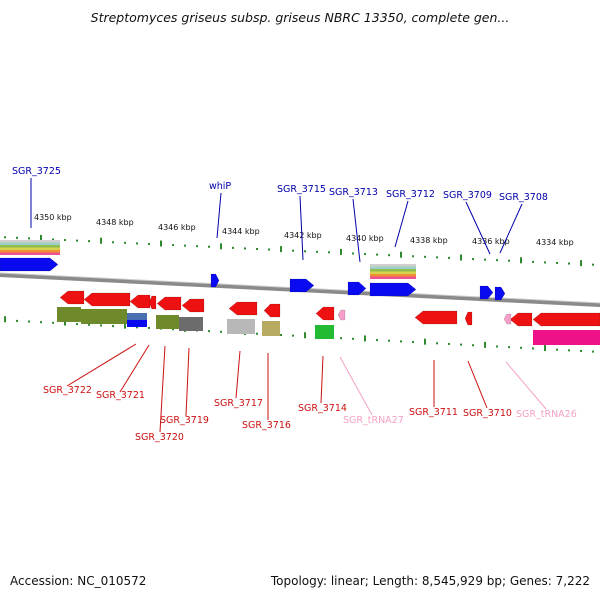 This screenshot has width=600, height=600. Describe the element at coordinates (341, 315) in the screenshot. I see `trna-gene-block` at that location.